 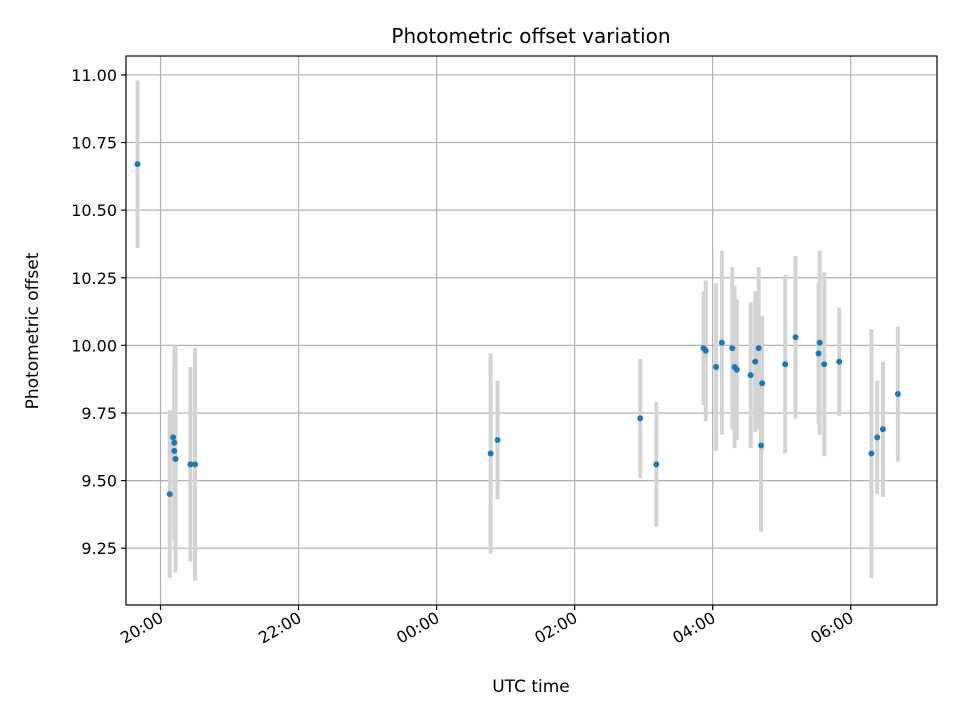 What do you see at coordinates (531, 687) in the screenshot?
I see `x-axis-label: UTC time` at bounding box center [531, 687].